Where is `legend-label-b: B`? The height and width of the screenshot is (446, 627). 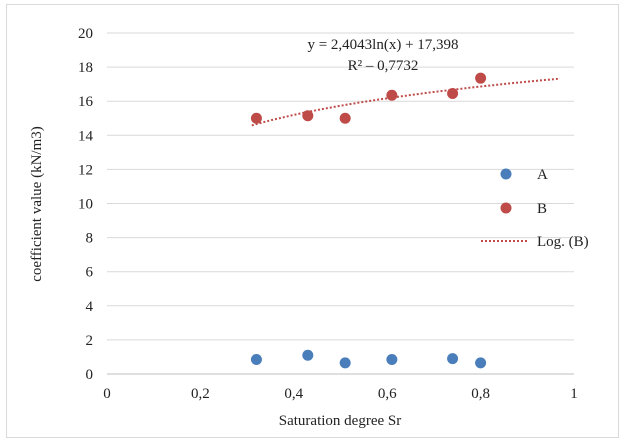
legend-label-b: B is located at coordinates (542, 209).